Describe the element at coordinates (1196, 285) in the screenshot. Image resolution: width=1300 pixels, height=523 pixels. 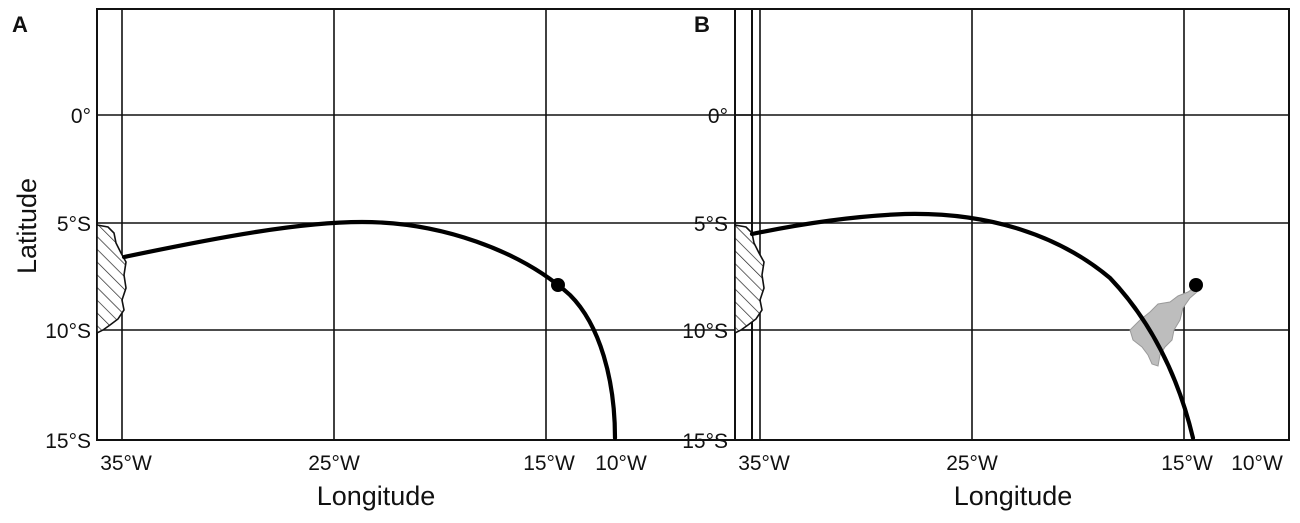
I see `station-marker-b` at that location.